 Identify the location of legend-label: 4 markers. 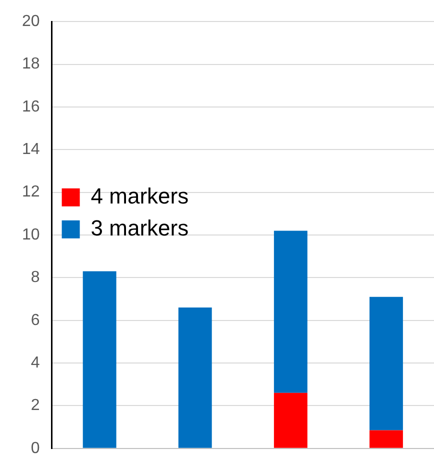
(139, 195).